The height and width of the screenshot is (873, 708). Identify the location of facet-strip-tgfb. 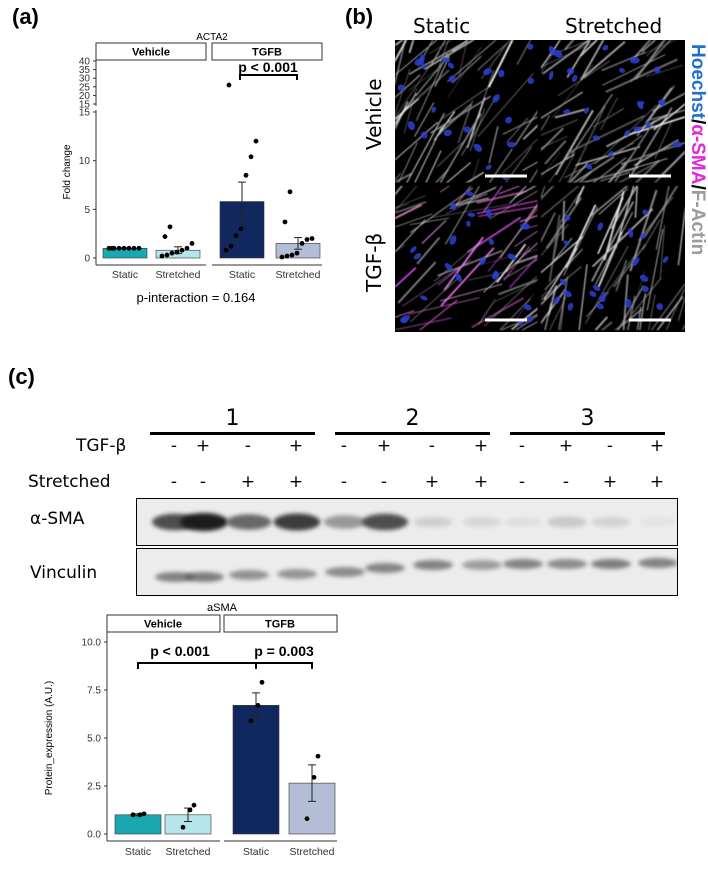
(280, 623).